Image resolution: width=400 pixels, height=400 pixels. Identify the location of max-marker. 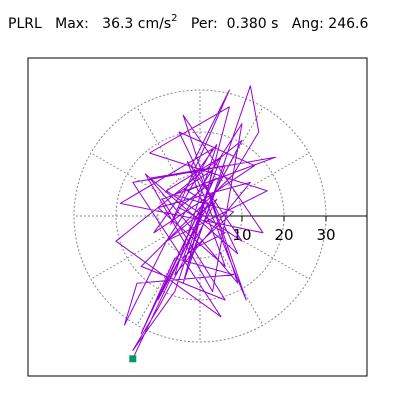
(133, 359).